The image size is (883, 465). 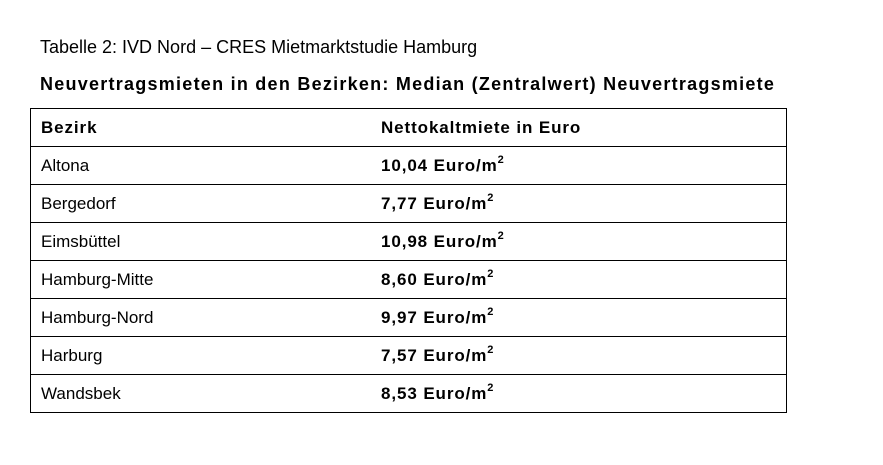 What do you see at coordinates (399, 203) in the screenshot?
I see `miete-value: 7,77` at bounding box center [399, 203].